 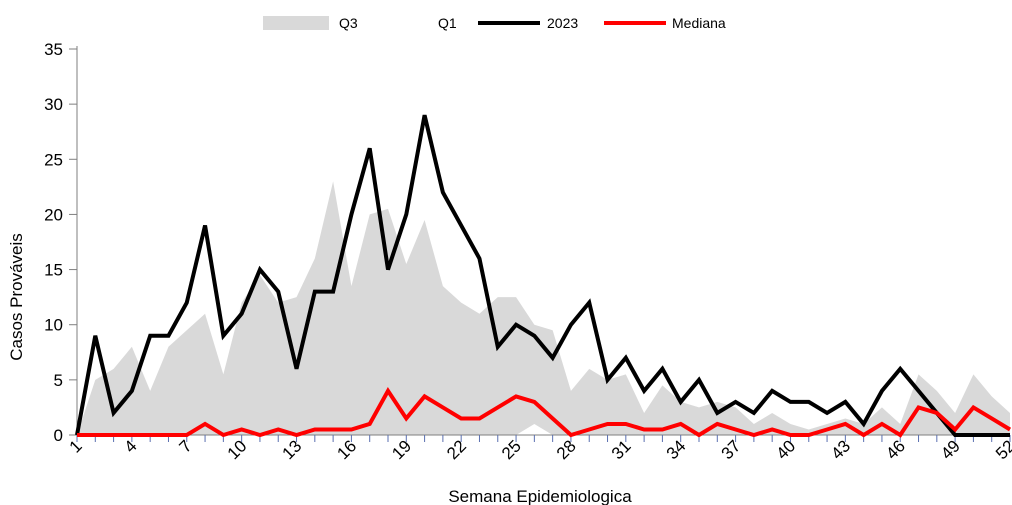 What do you see at coordinates (676, 449) in the screenshot?
I see `x-tick-label: 34` at bounding box center [676, 449].